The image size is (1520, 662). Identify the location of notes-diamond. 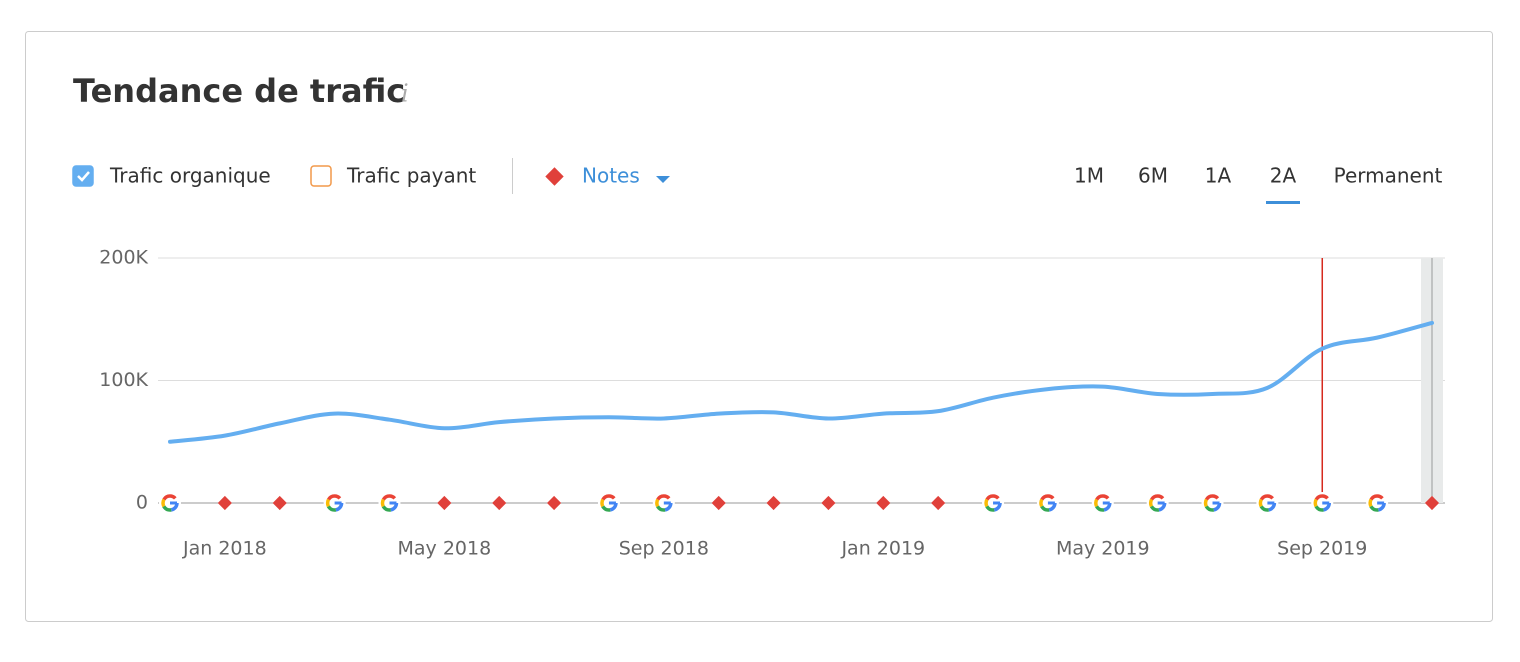
(554, 176).